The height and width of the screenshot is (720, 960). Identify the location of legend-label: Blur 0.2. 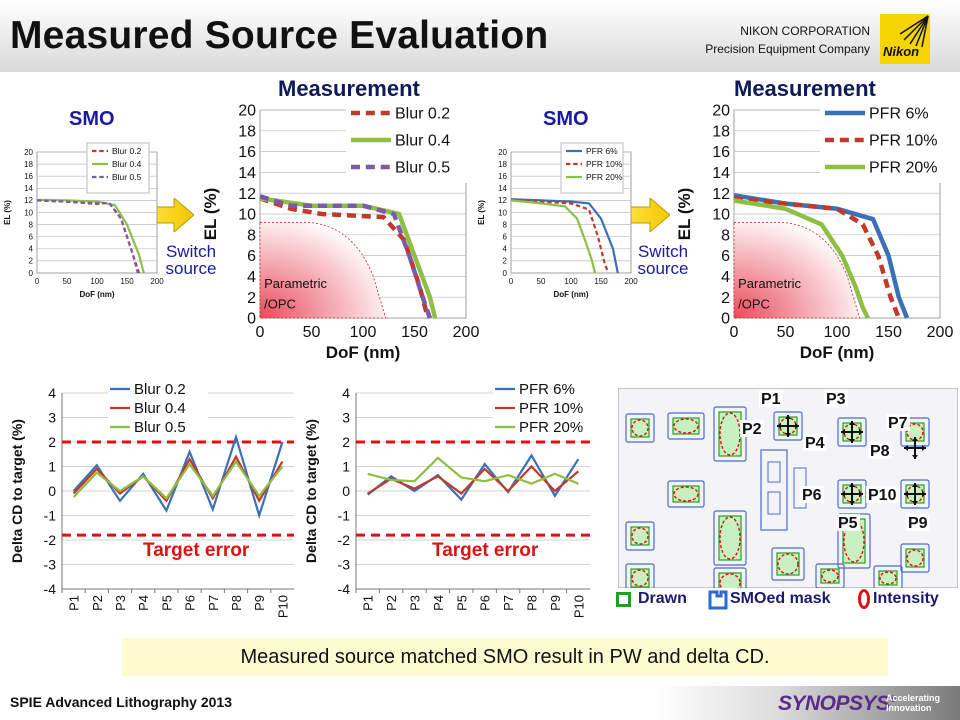
(160, 389).